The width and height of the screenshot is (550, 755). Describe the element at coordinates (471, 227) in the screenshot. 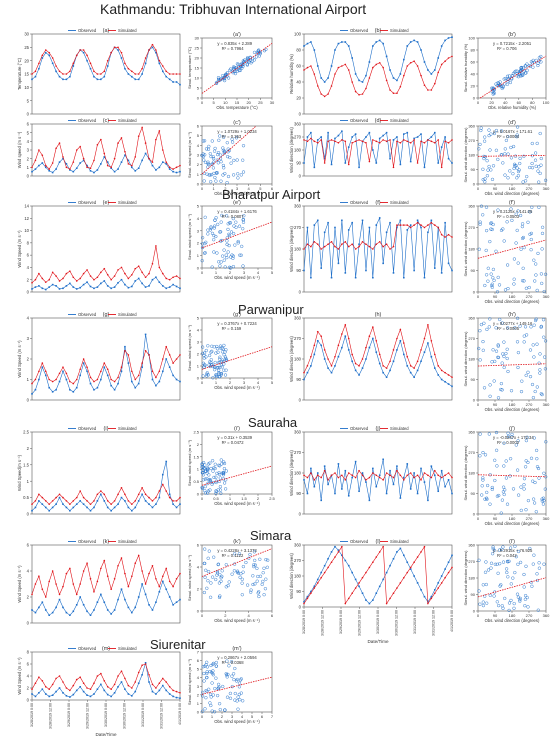

I see `y-tick-label: 270` at that location.